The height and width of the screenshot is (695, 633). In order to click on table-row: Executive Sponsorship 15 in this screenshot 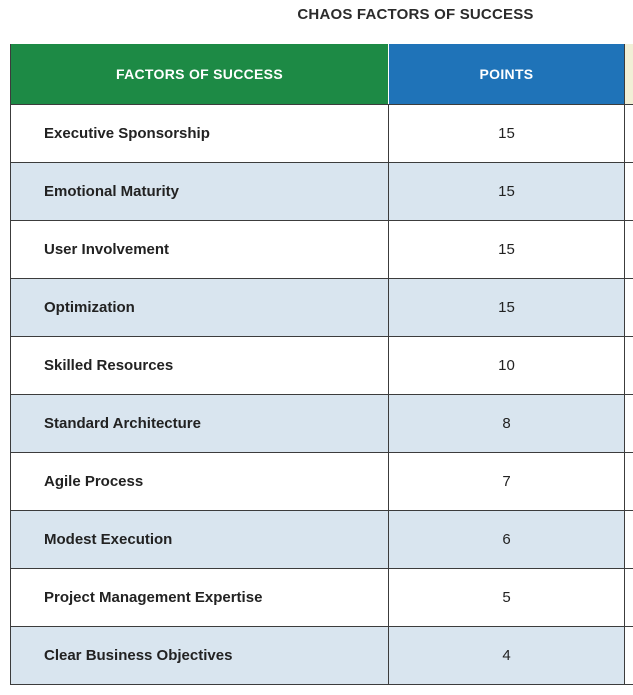, I will do `click(321, 133)`.